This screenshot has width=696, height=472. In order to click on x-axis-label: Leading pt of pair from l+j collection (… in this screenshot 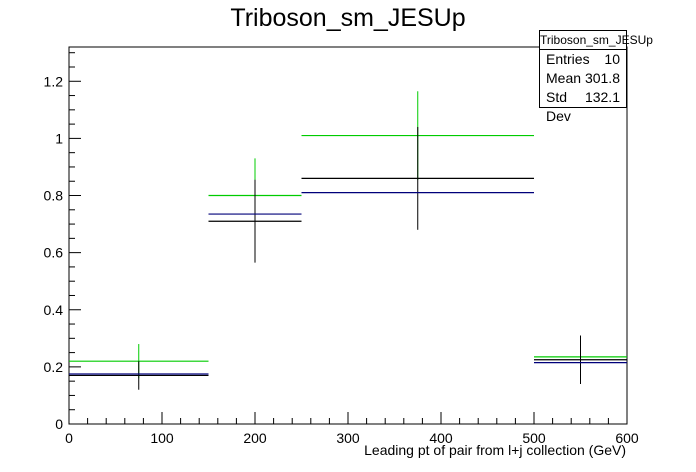, I will do `click(495, 450)`.